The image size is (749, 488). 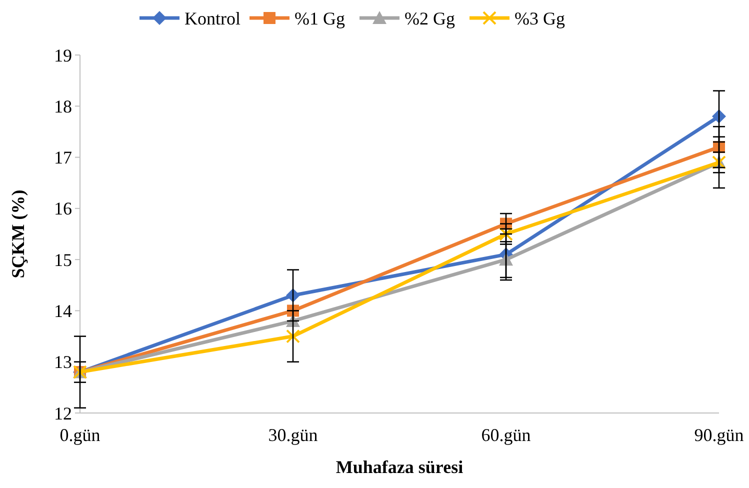 What do you see at coordinates (63, 208) in the screenshot?
I see `y-tick-label: 16` at bounding box center [63, 208].